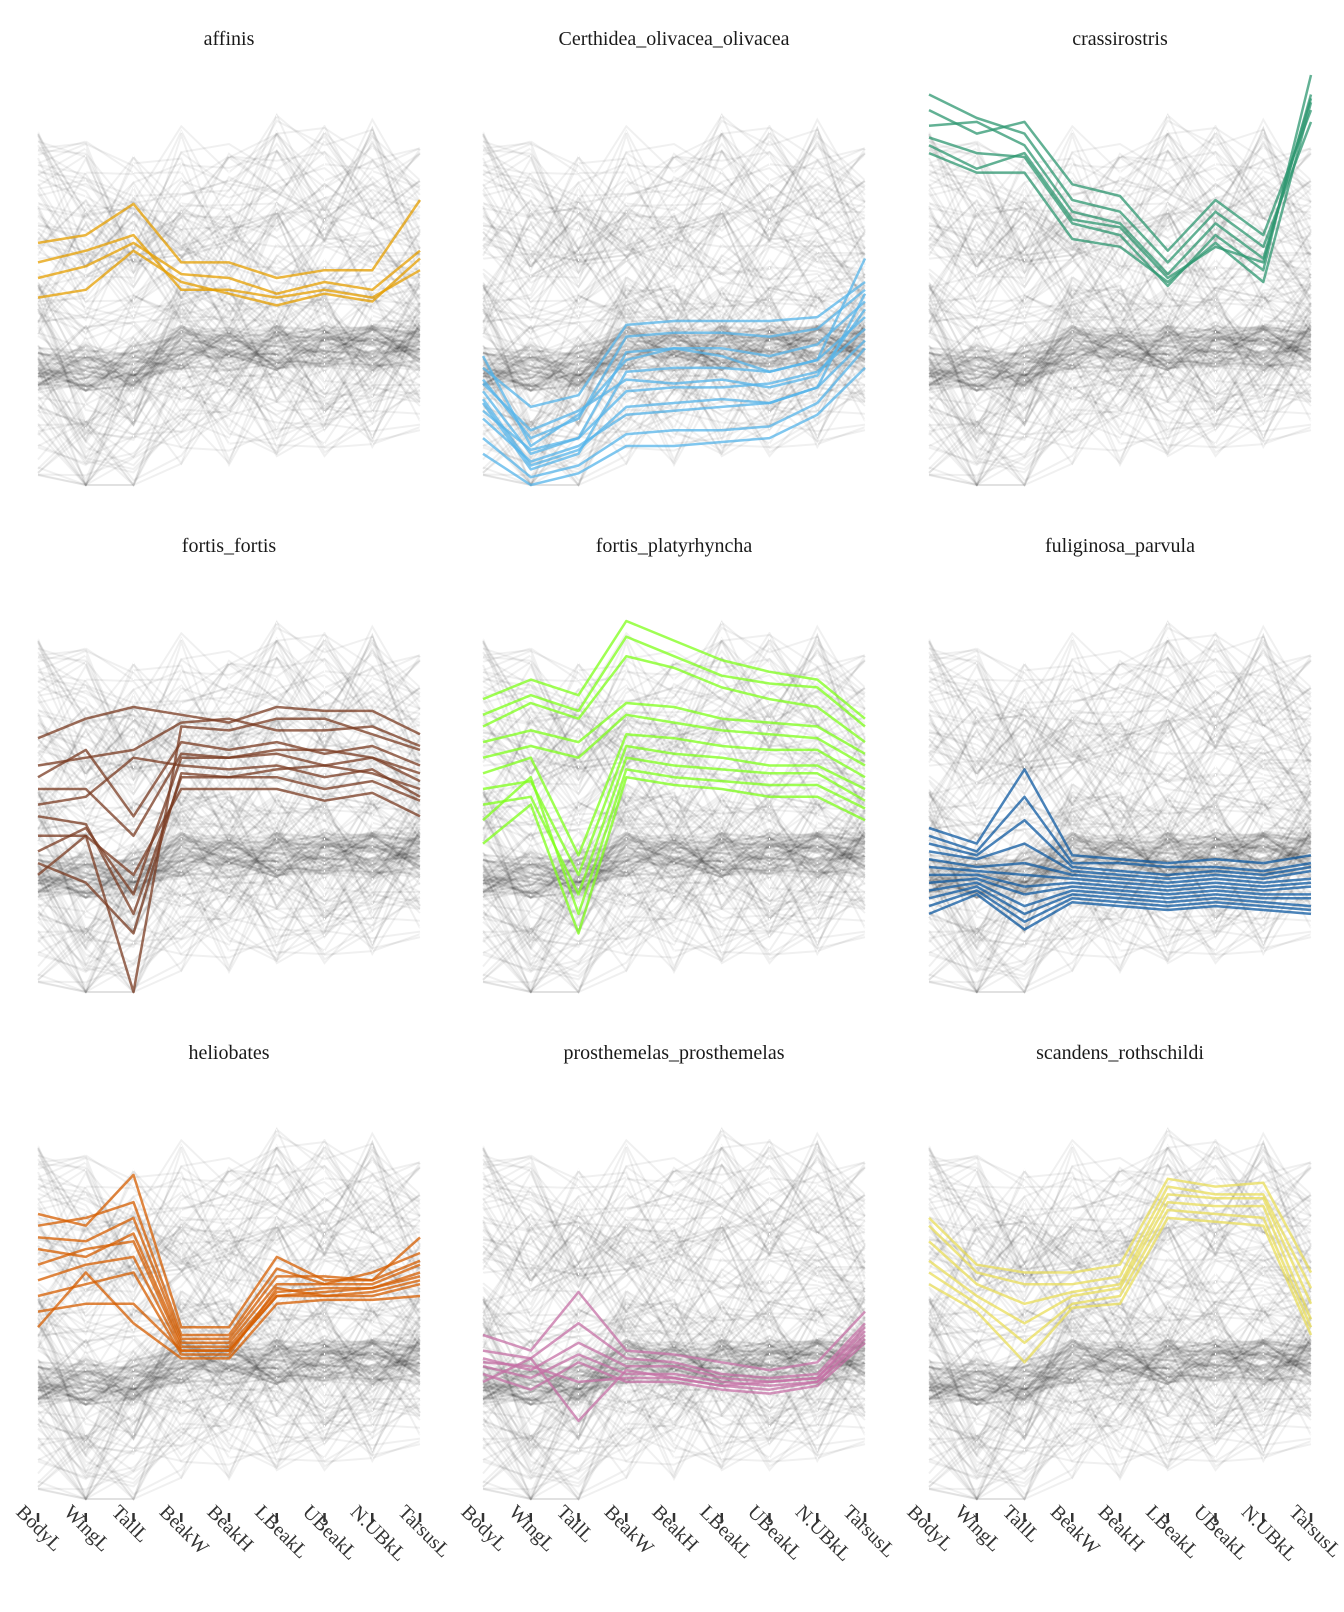 This screenshot has height=1612, width=1344. I want to click on x-tick-label: BeakH, so click(1121, 1528).